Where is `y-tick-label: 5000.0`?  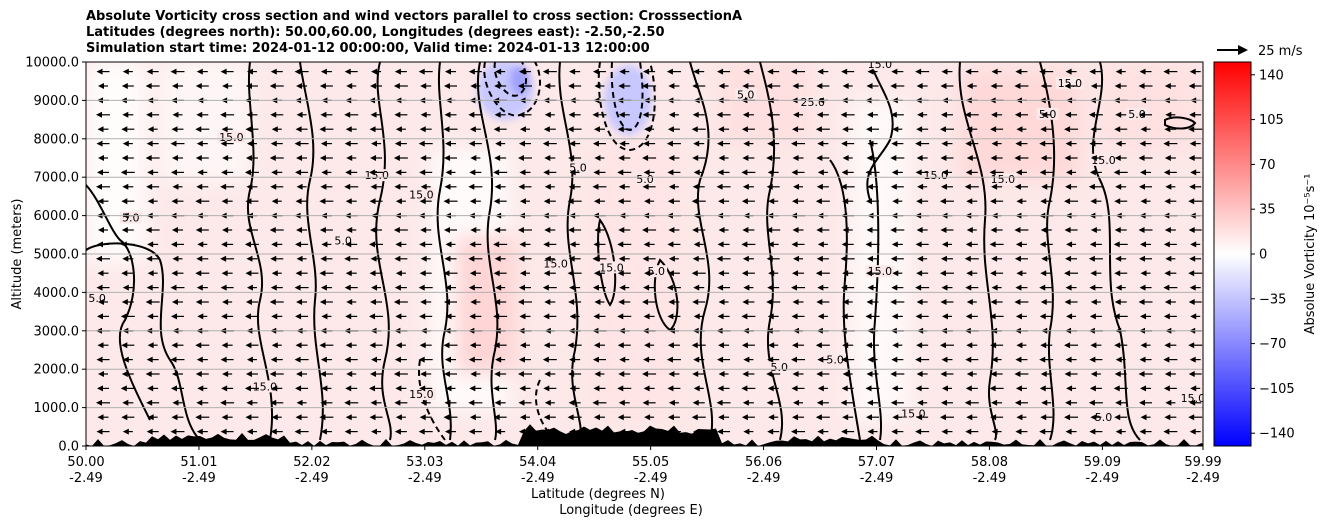
y-tick-label: 5000.0 is located at coordinates (57, 255).